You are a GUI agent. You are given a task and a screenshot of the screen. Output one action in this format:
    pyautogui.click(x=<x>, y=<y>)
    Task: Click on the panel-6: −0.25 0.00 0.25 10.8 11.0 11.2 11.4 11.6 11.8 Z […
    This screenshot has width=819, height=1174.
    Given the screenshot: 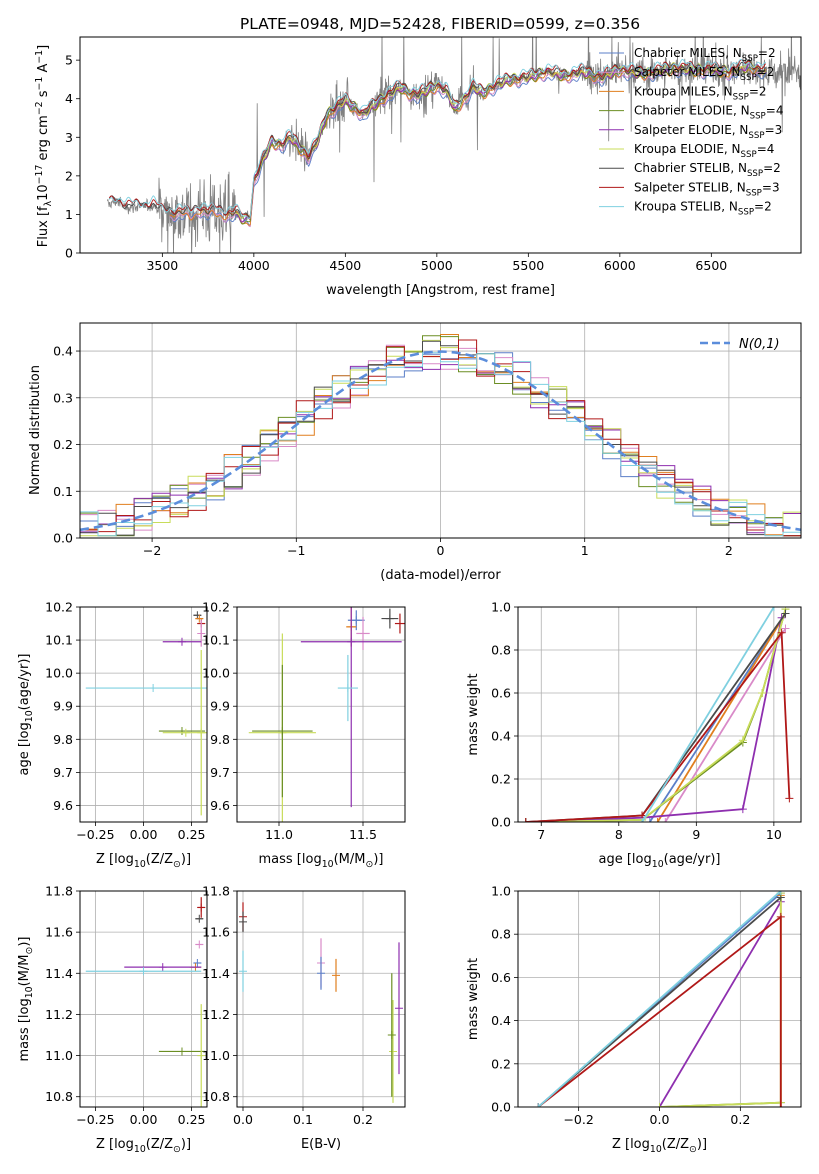 What is the action you would take?
    pyautogui.click(x=112, y=1019)
    